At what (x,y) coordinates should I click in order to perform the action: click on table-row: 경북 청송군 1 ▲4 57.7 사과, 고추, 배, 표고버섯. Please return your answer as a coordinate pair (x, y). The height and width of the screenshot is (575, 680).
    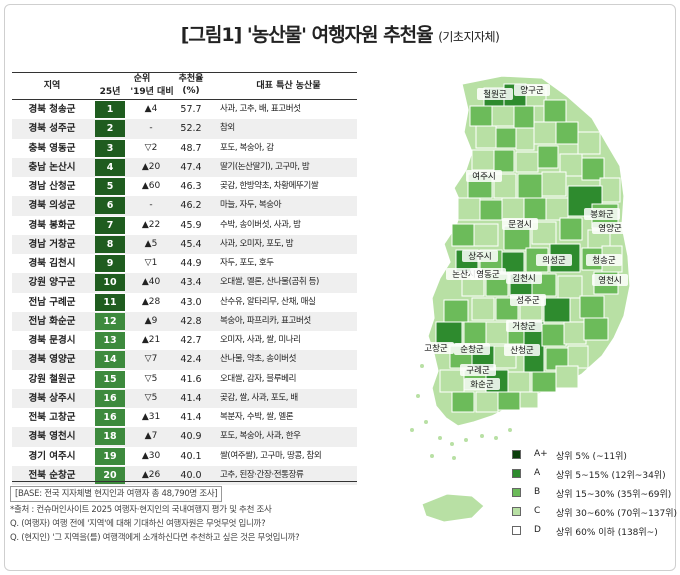
    Looking at the image, I should click on (184, 109).